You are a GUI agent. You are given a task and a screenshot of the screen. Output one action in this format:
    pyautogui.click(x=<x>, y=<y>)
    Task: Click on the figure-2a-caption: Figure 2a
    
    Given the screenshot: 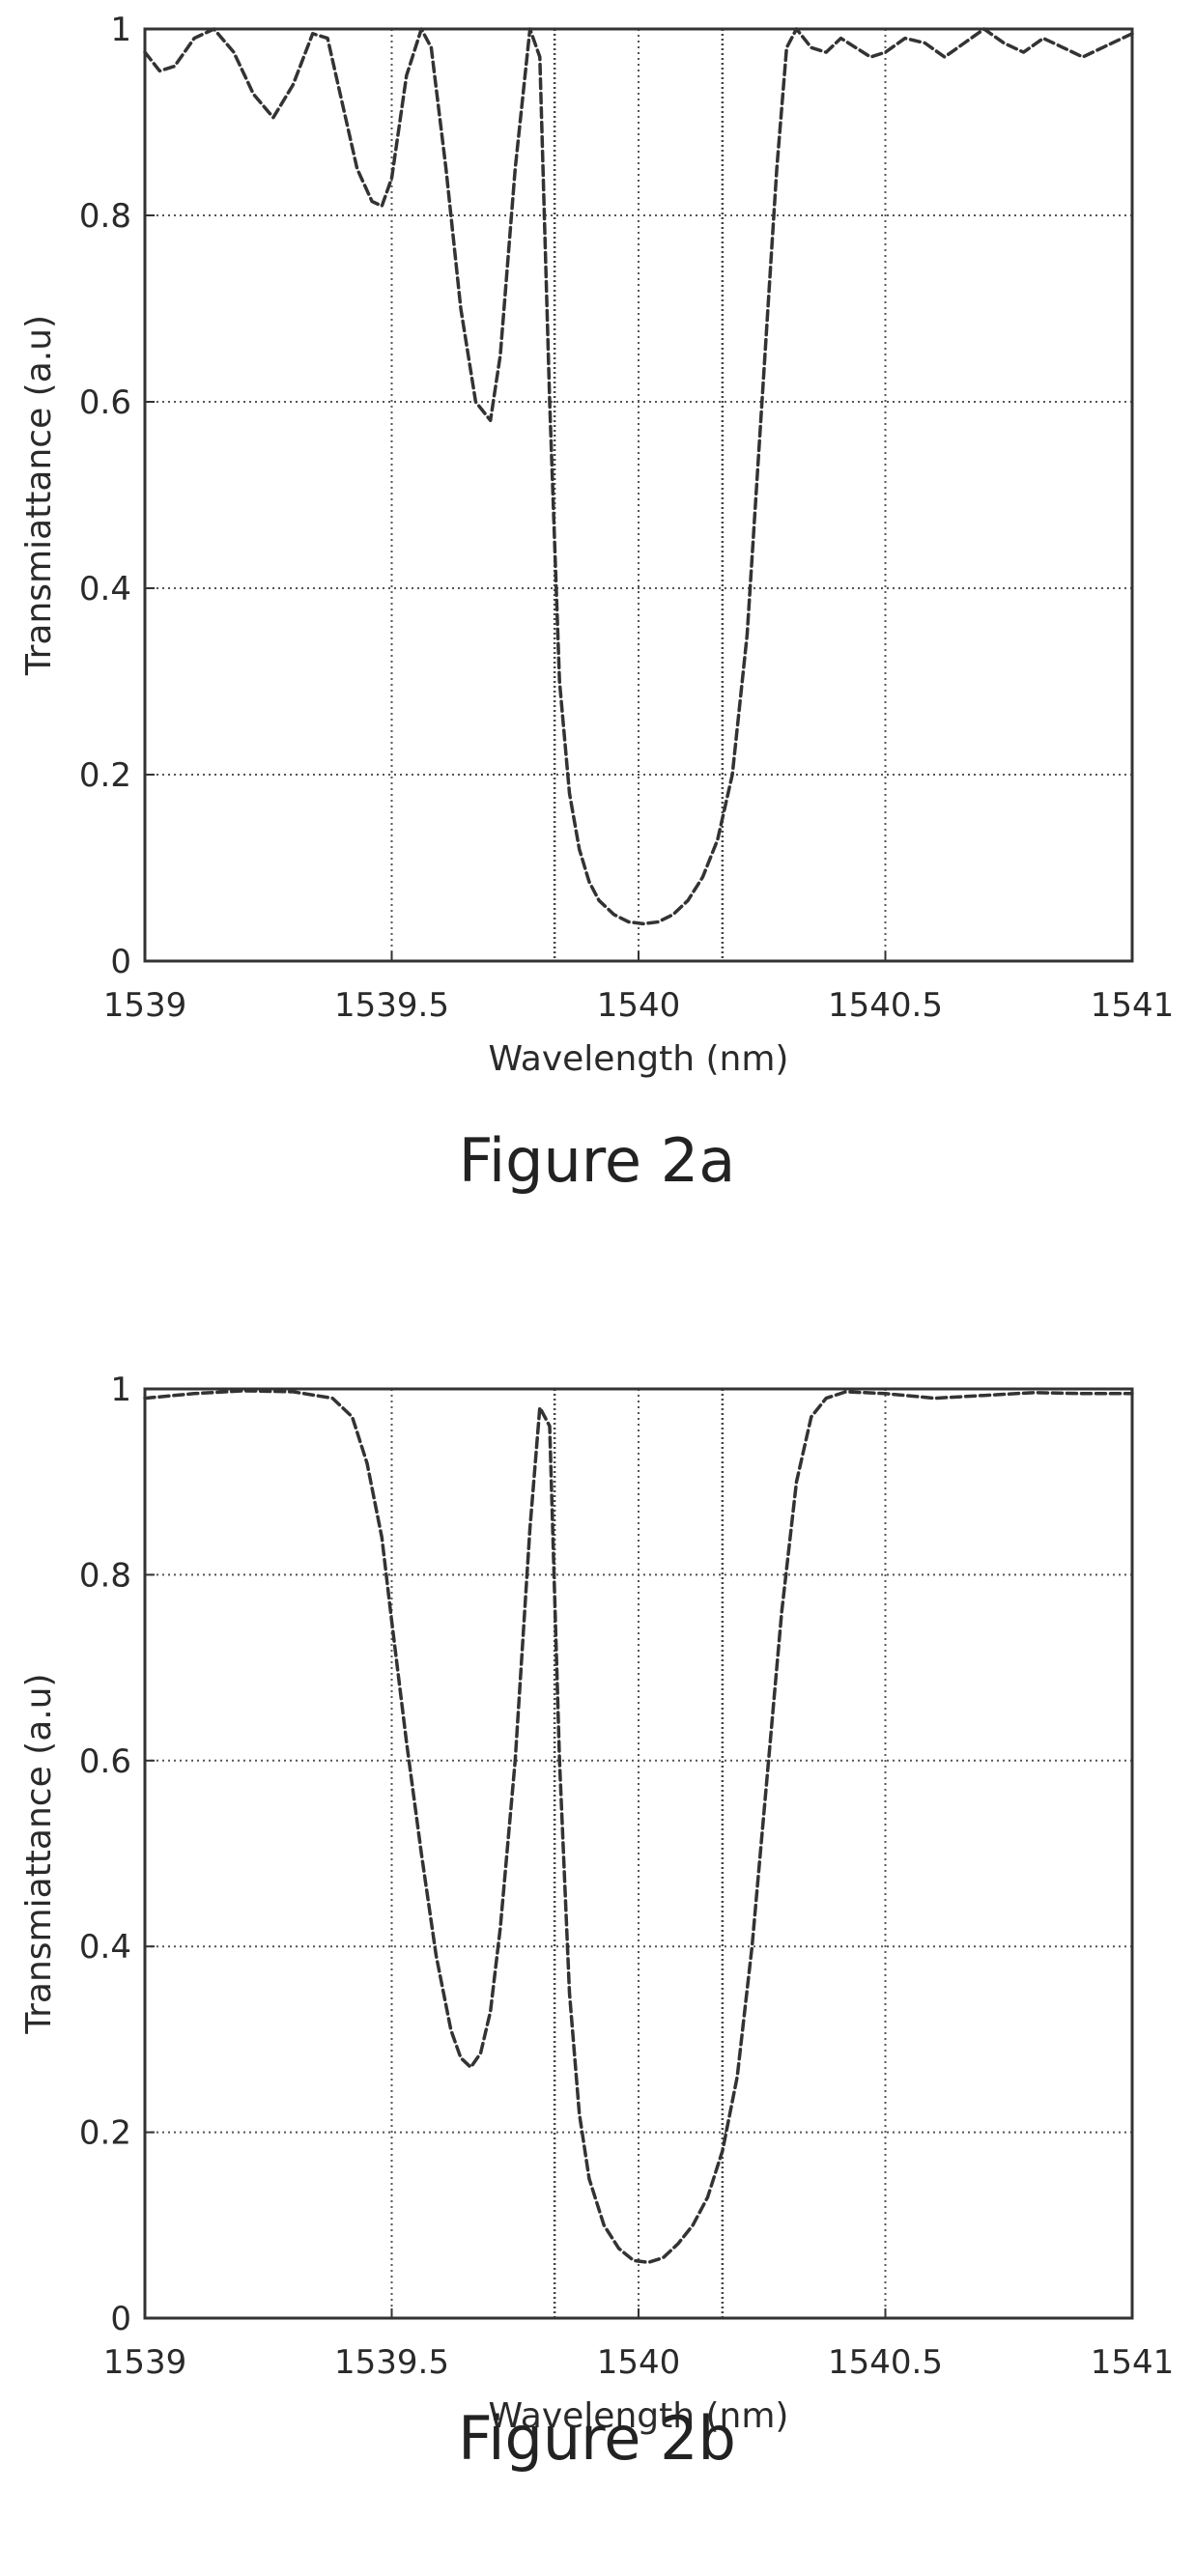 What is the action you would take?
    pyautogui.click(x=597, y=1160)
    